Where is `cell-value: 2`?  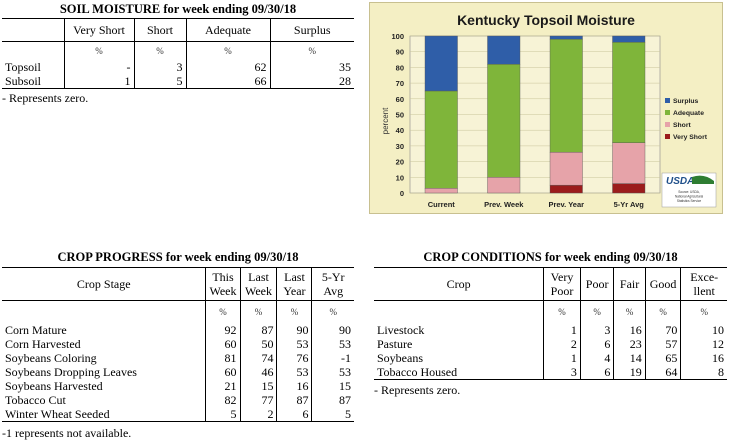
cell-value: 2 is located at coordinates (258, 414).